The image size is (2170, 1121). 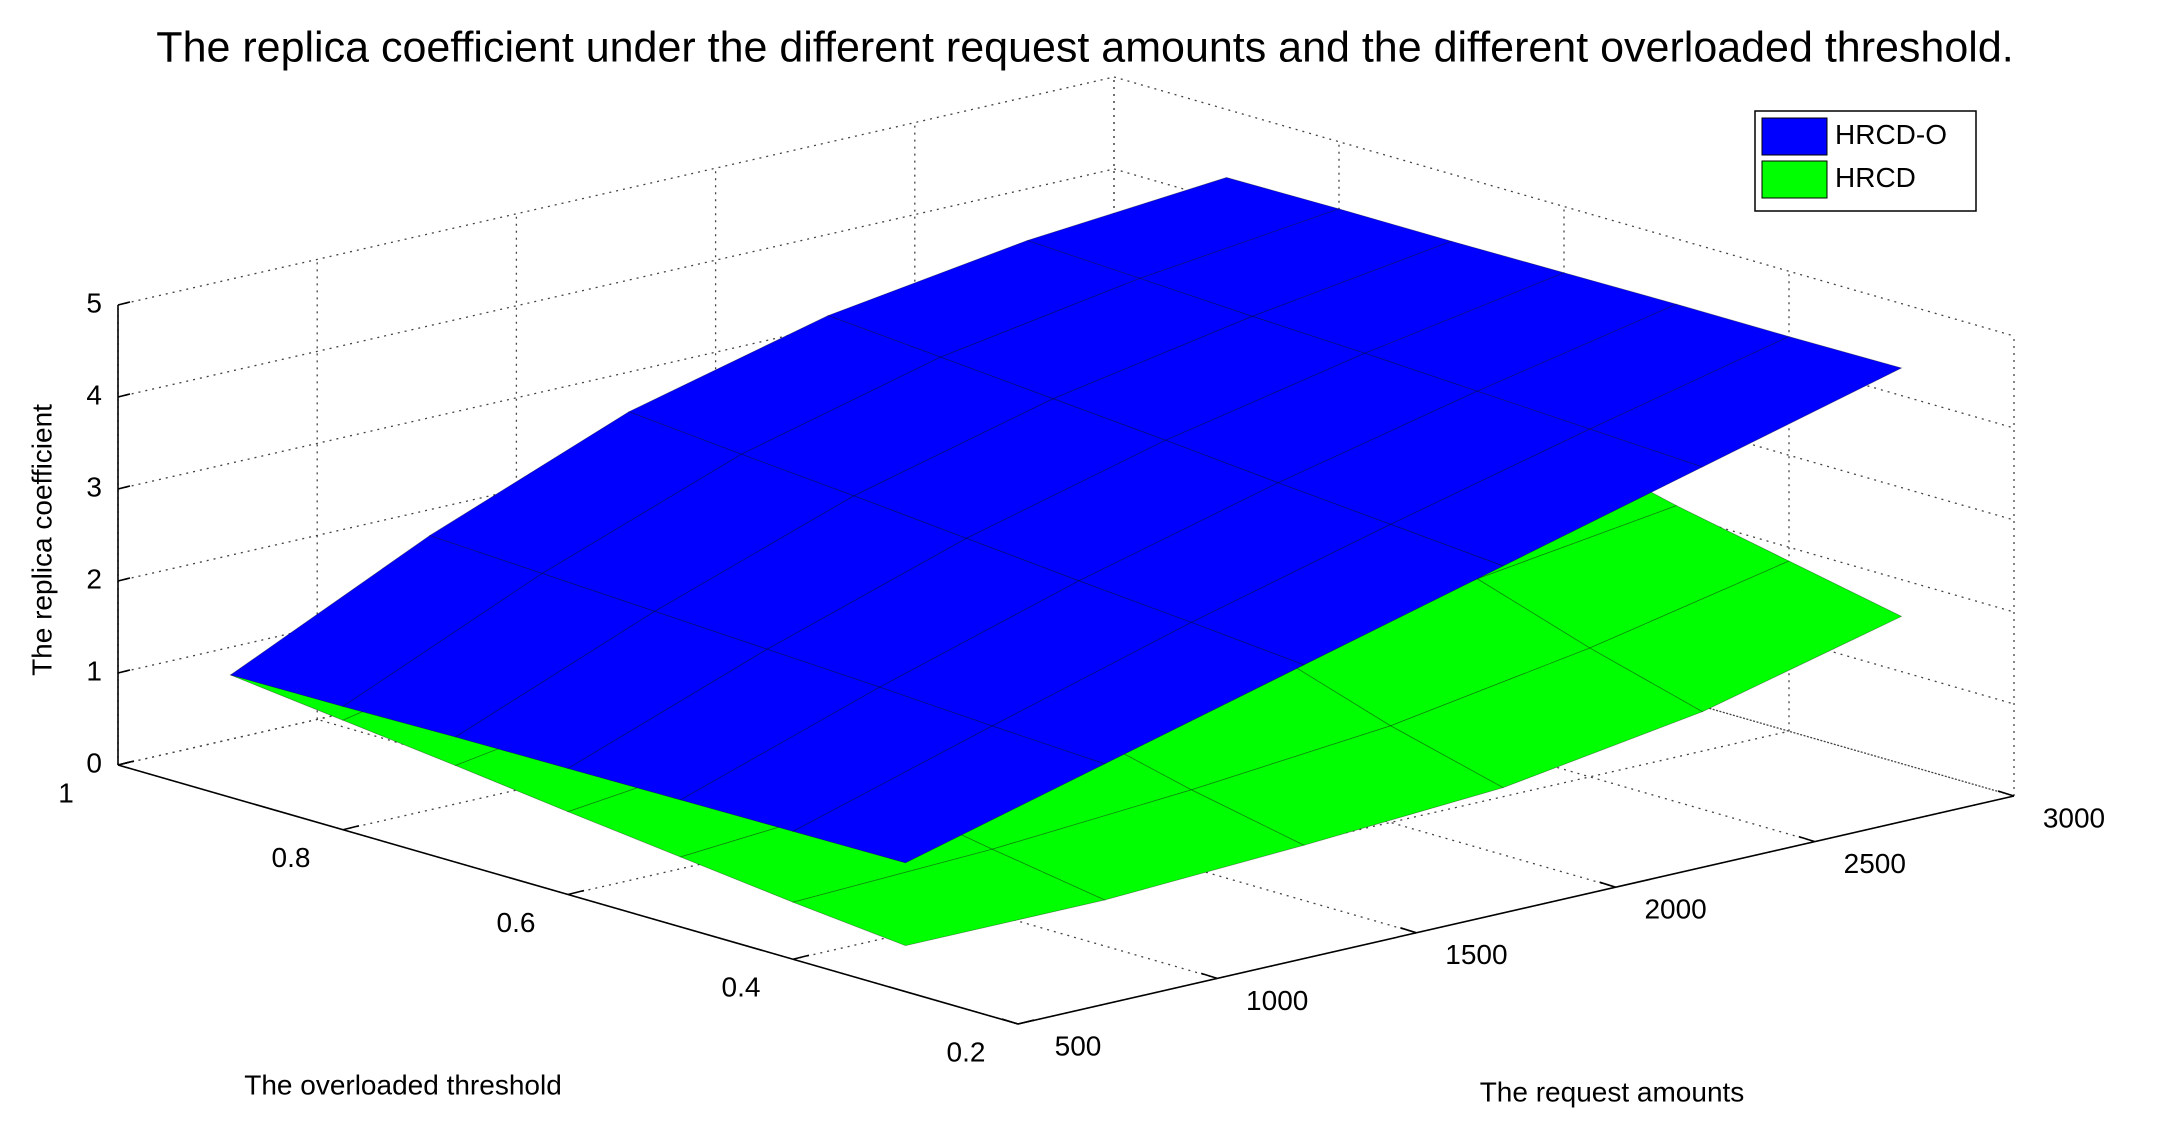 I want to click on legend-label: HRCD-O, so click(x=1891, y=134).